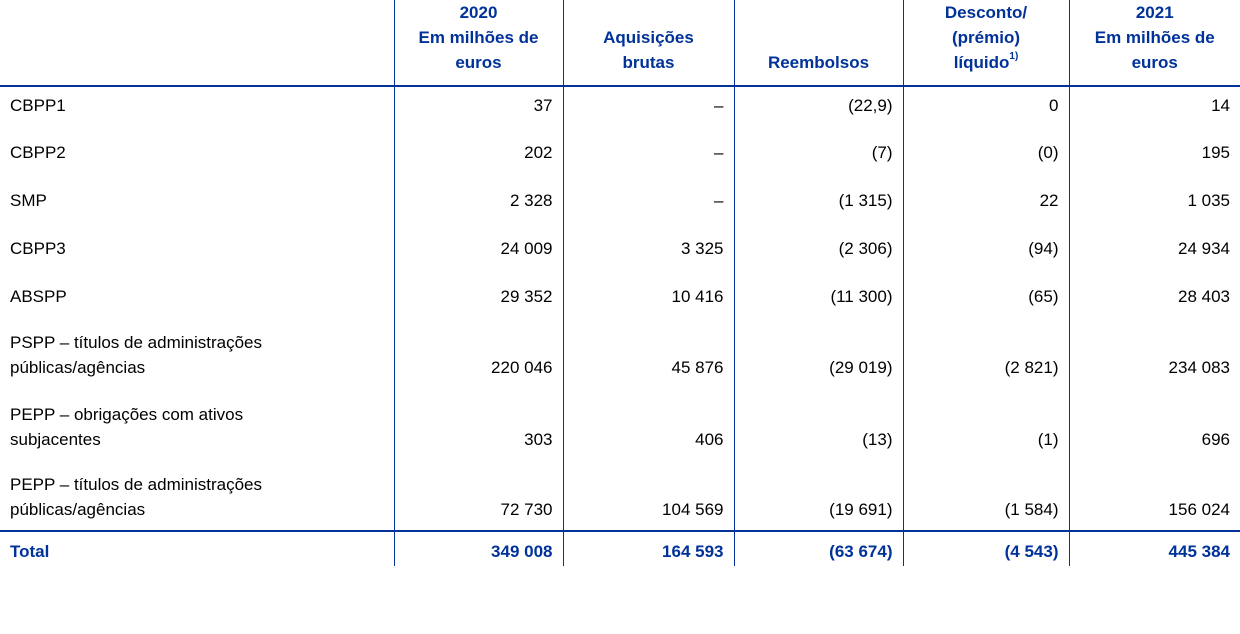 The height and width of the screenshot is (634, 1240). Describe the element at coordinates (478, 293) in the screenshot. I see `cell-2020: 29 352` at that location.